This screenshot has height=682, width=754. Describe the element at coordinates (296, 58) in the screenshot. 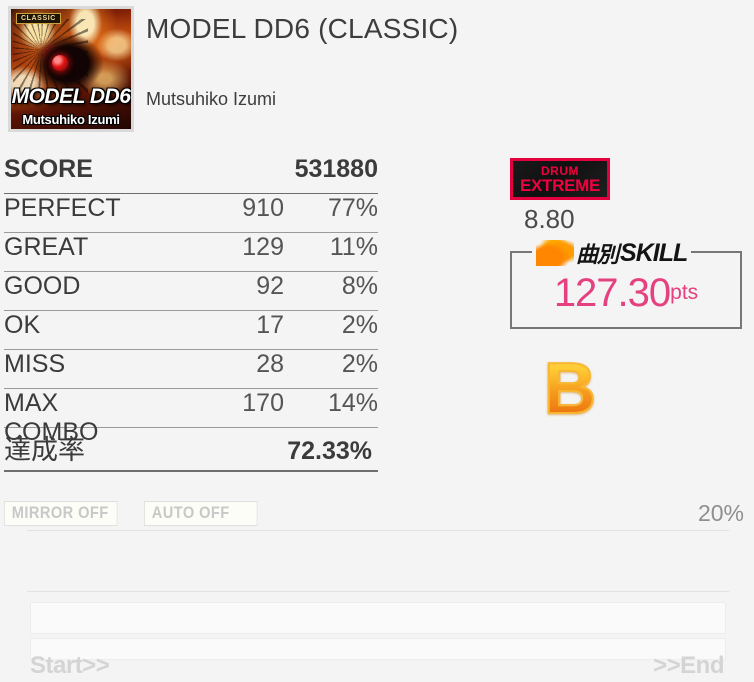

I see `song-info: MODEL DD6 (CLASSIC) Mutsuhiko Izumi` at that location.